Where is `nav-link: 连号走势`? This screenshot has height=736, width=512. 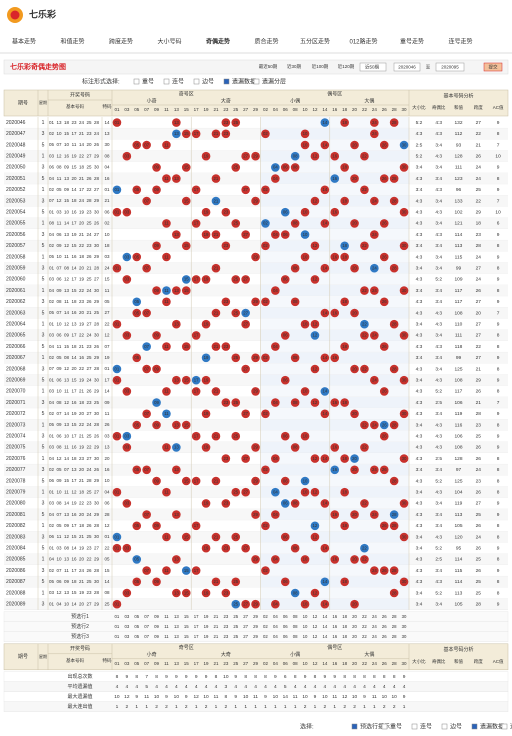 nav-link: 连号走势 is located at coordinates (460, 42).